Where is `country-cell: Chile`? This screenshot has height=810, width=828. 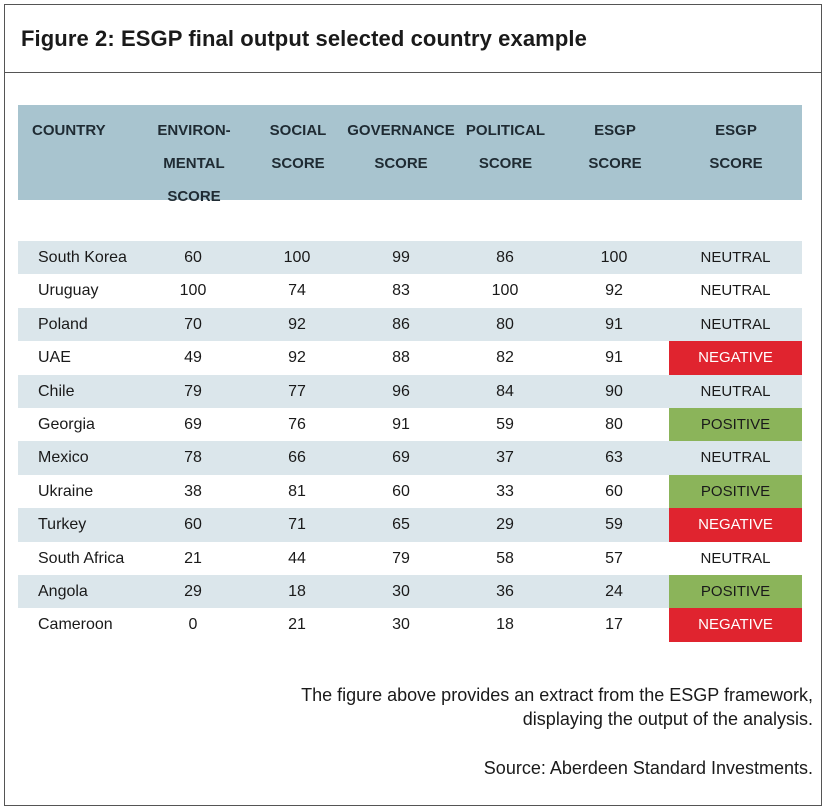
country-cell: Chile is located at coordinates (56, 391).